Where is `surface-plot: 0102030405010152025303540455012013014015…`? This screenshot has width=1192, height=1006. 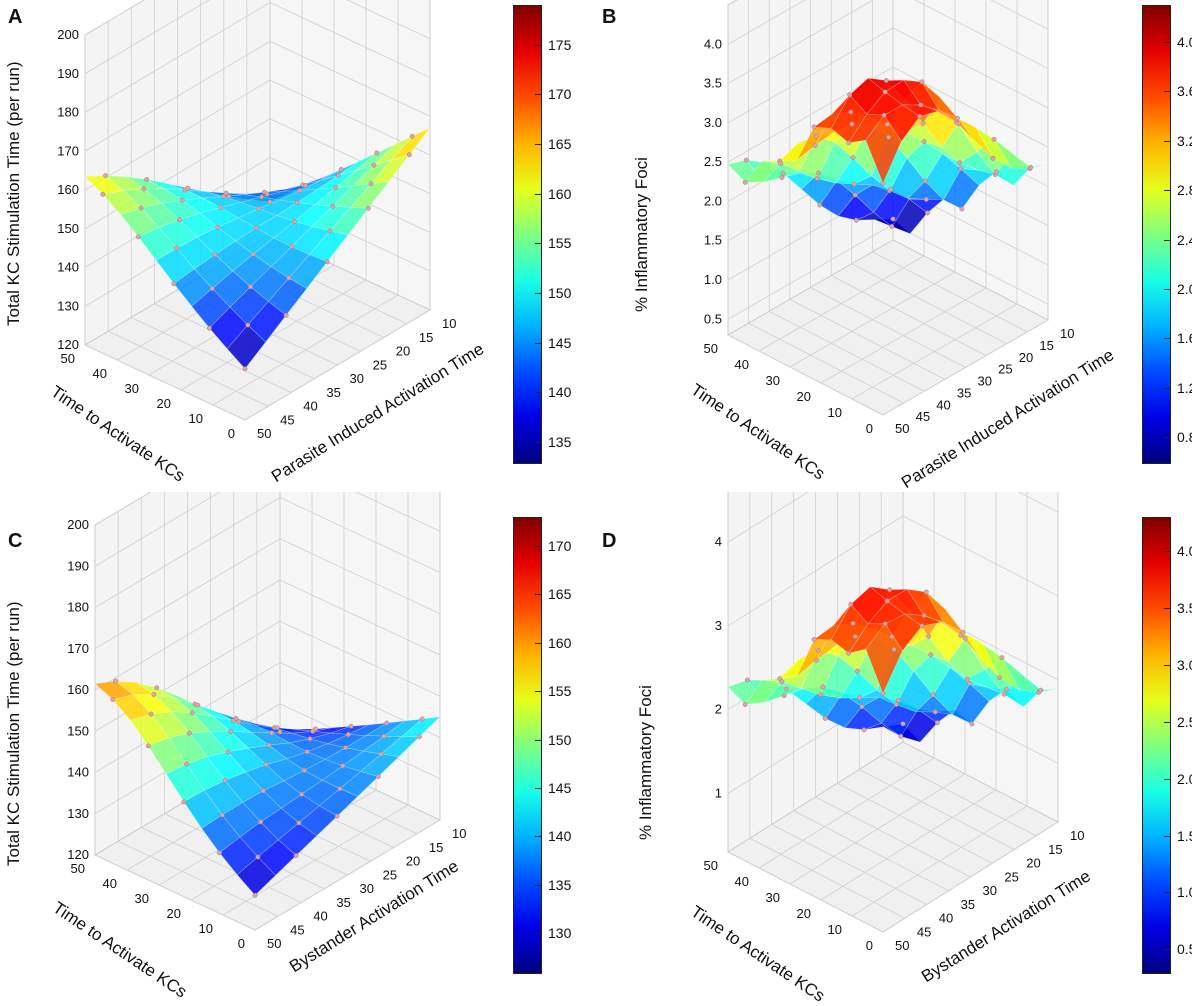
surface-plot: 0102030405010152025303540455012013014015… is located at coordinates (256, 220).